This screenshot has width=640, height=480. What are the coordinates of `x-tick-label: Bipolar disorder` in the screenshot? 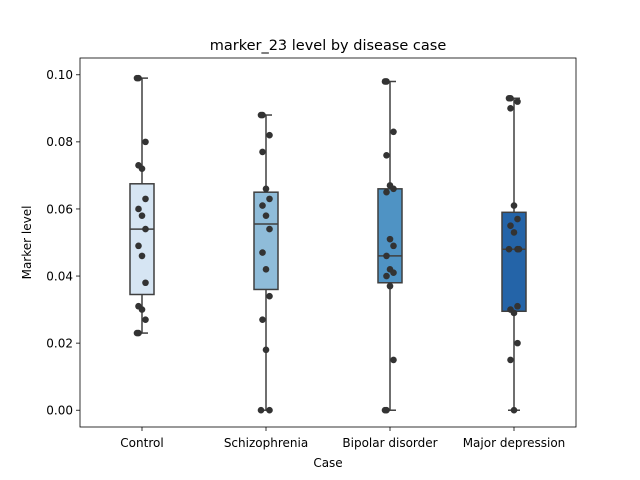 It's located at (389, 443).